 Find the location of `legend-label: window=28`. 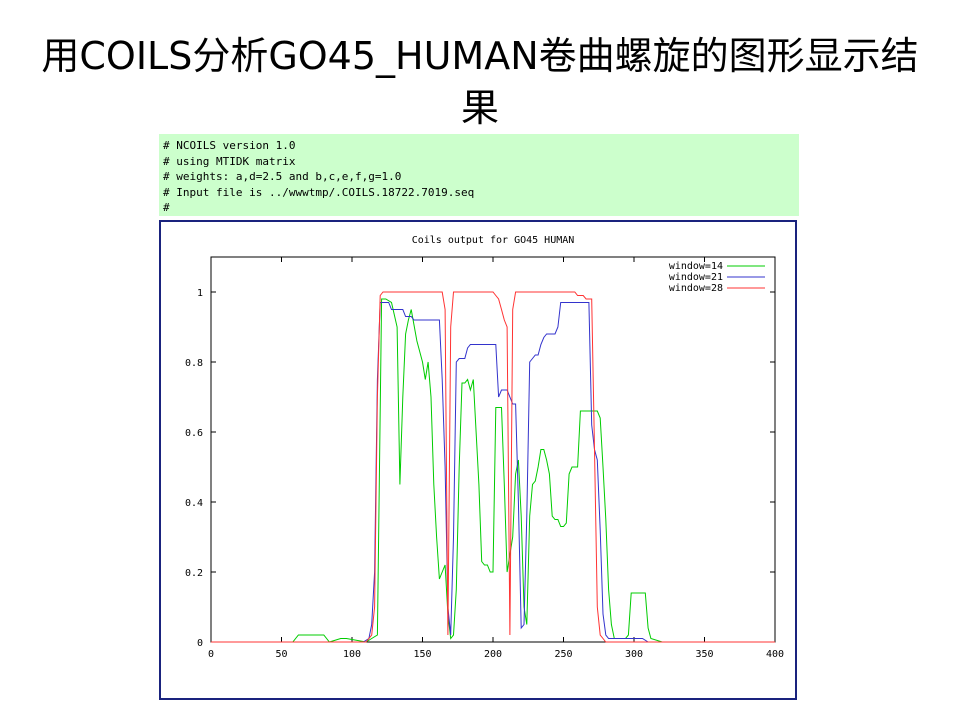

legend-label: window=28 is located at coordinates (696, 288).